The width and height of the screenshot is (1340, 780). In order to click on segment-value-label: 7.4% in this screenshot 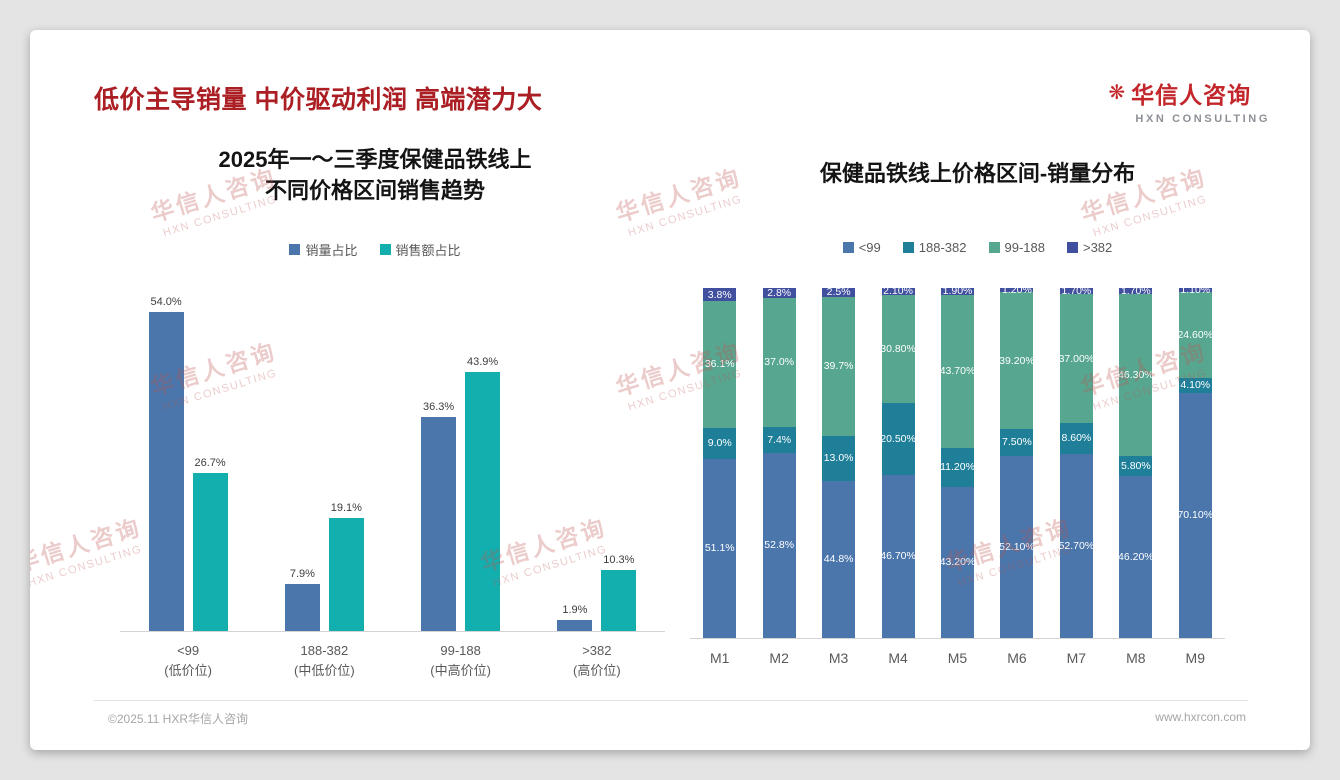, I will do `click(779, 440)`.